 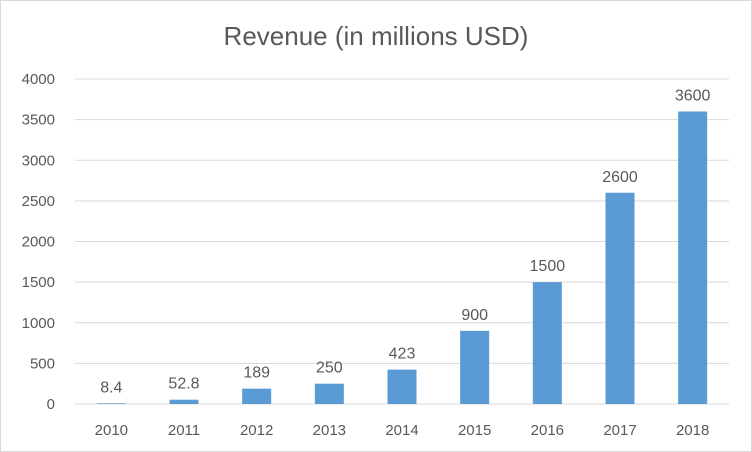 I want to click on y-tick-label: 2000, so click(x=38, y=242).